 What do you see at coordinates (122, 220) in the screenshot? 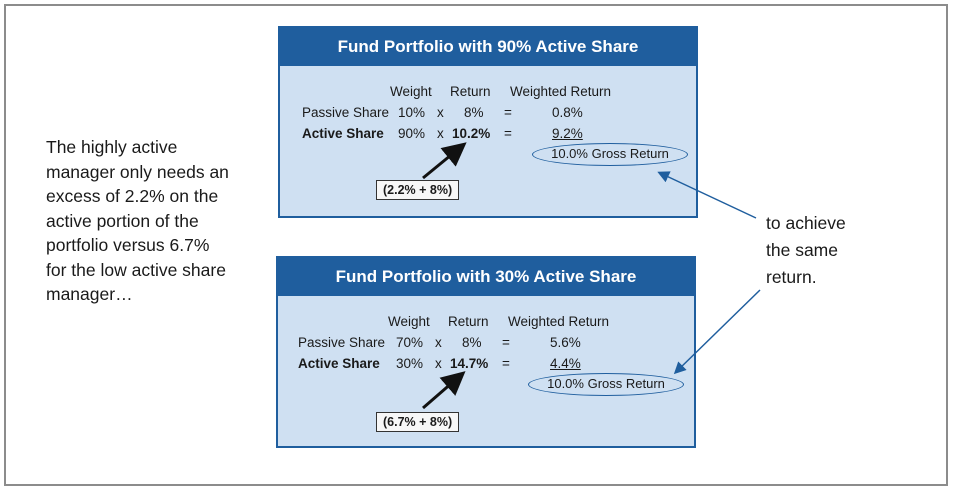
I see `left-note-line: active portion of the` at bounding box center [122, 220].